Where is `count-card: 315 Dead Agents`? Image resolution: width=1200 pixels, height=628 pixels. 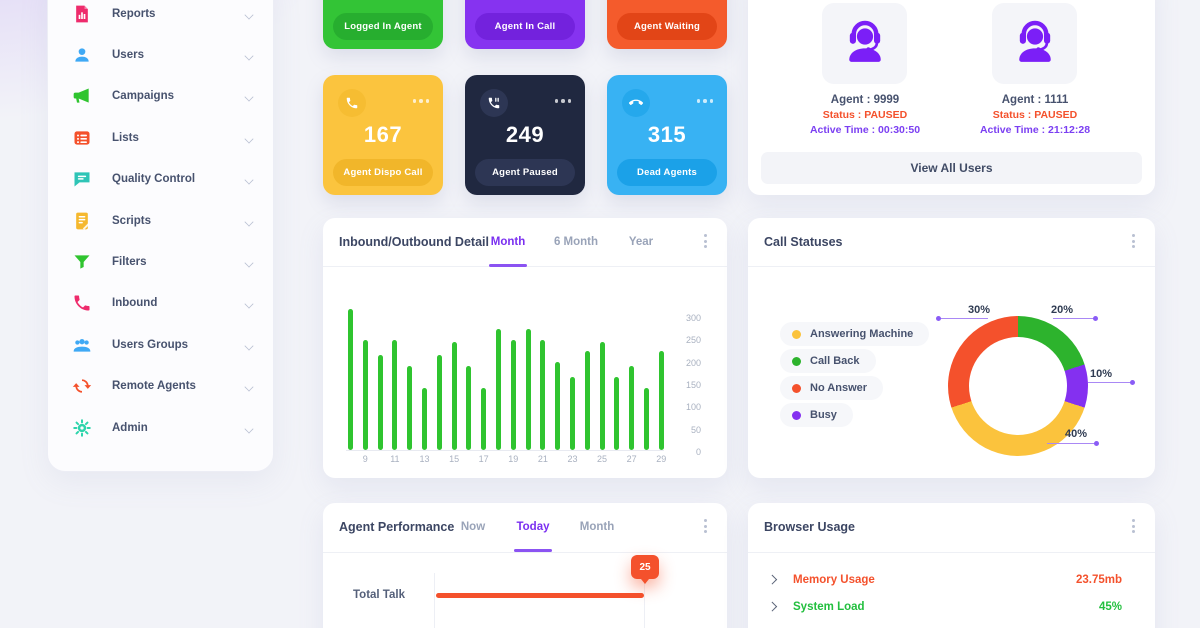 count-card: 315 Dead Agents is located at coordinates (667, 135).